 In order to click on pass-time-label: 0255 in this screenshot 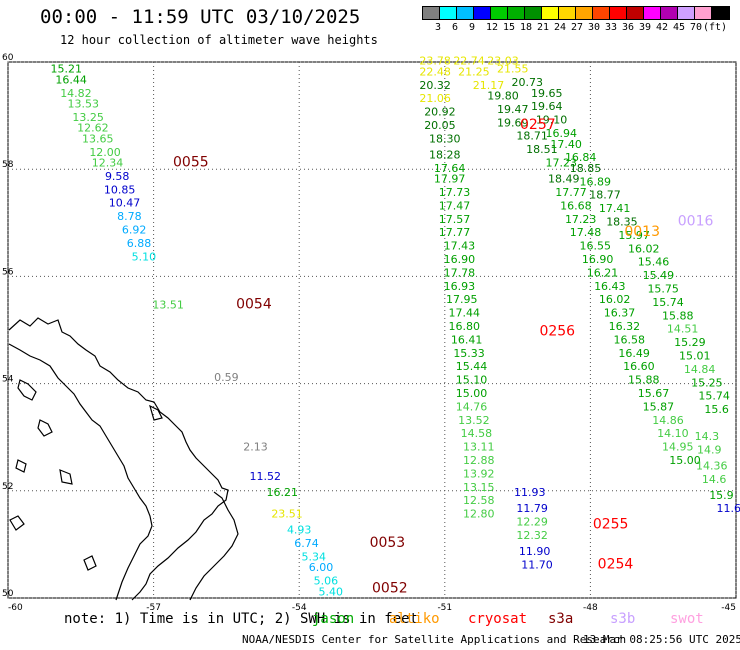, I will do `click(611, 524)`.